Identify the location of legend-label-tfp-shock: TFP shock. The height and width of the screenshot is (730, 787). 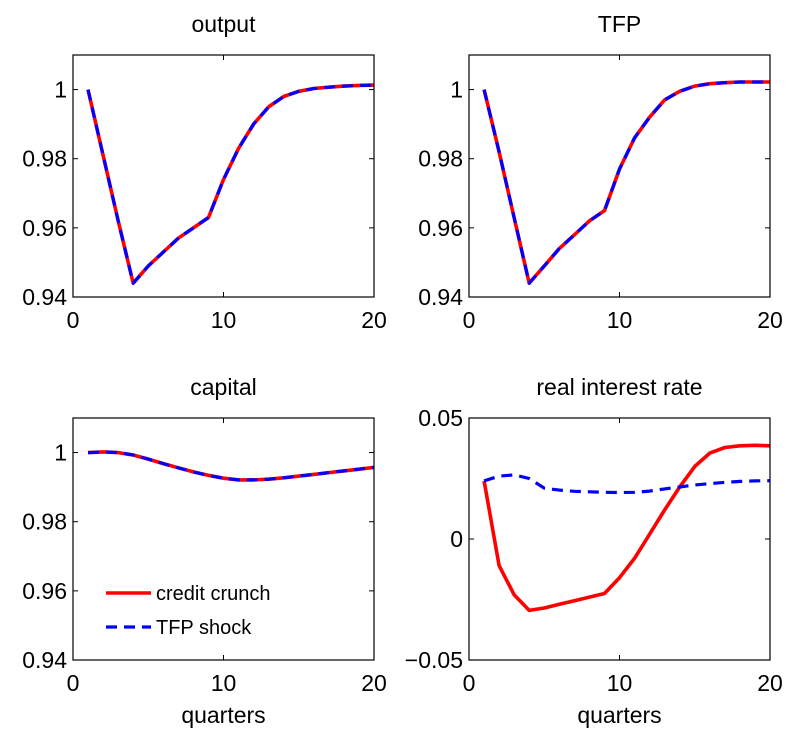
(204, 628).